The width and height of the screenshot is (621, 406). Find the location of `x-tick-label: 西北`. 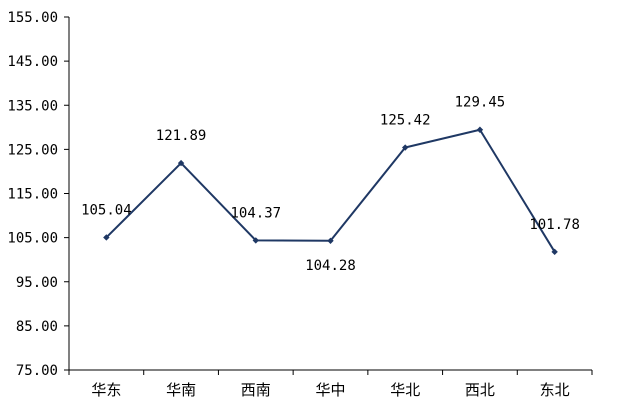

x-tick-label: 西北 is located at coordinates (480, 390).